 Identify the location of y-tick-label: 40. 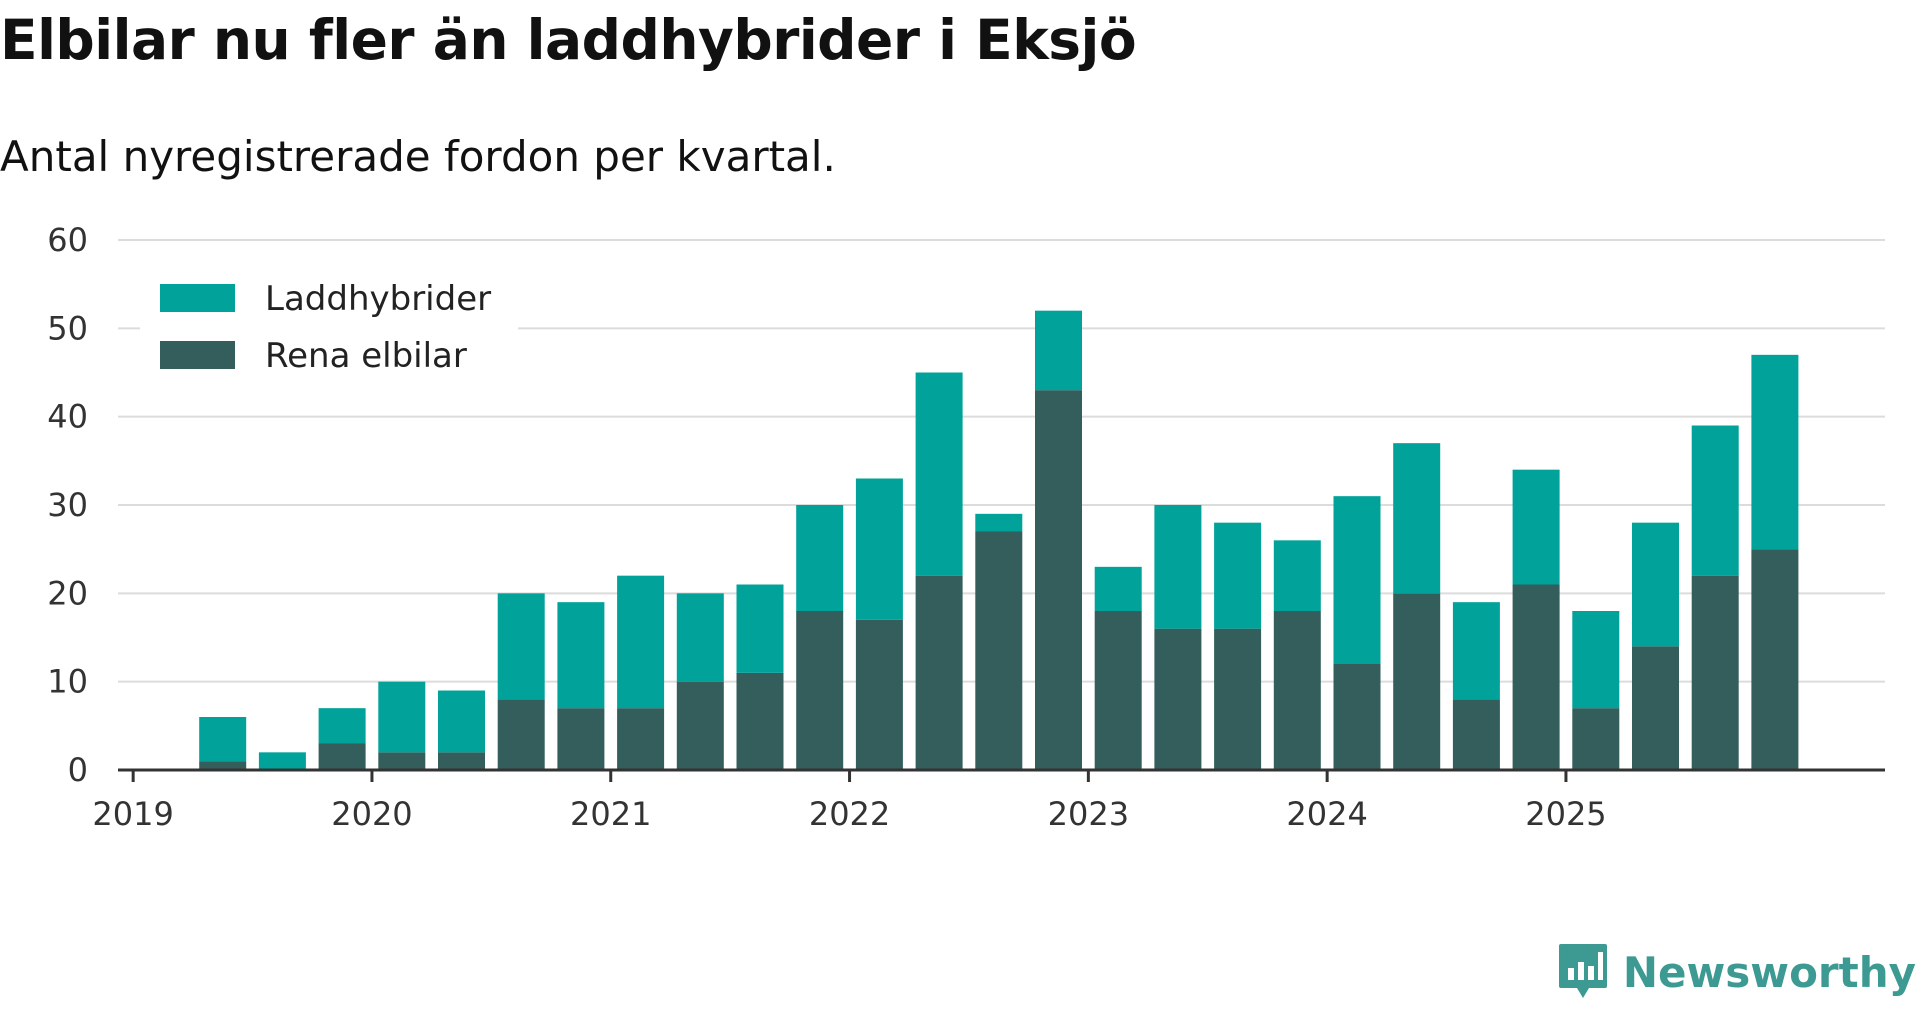
(67, 417).